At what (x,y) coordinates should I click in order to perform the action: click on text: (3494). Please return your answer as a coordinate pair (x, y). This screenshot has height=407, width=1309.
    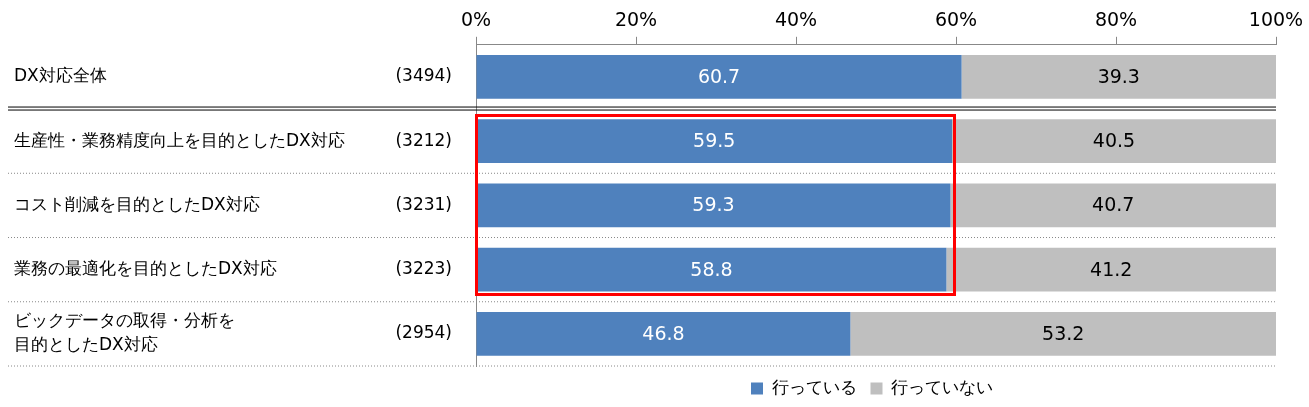
    Looking at the image, I should click on (423, 75).